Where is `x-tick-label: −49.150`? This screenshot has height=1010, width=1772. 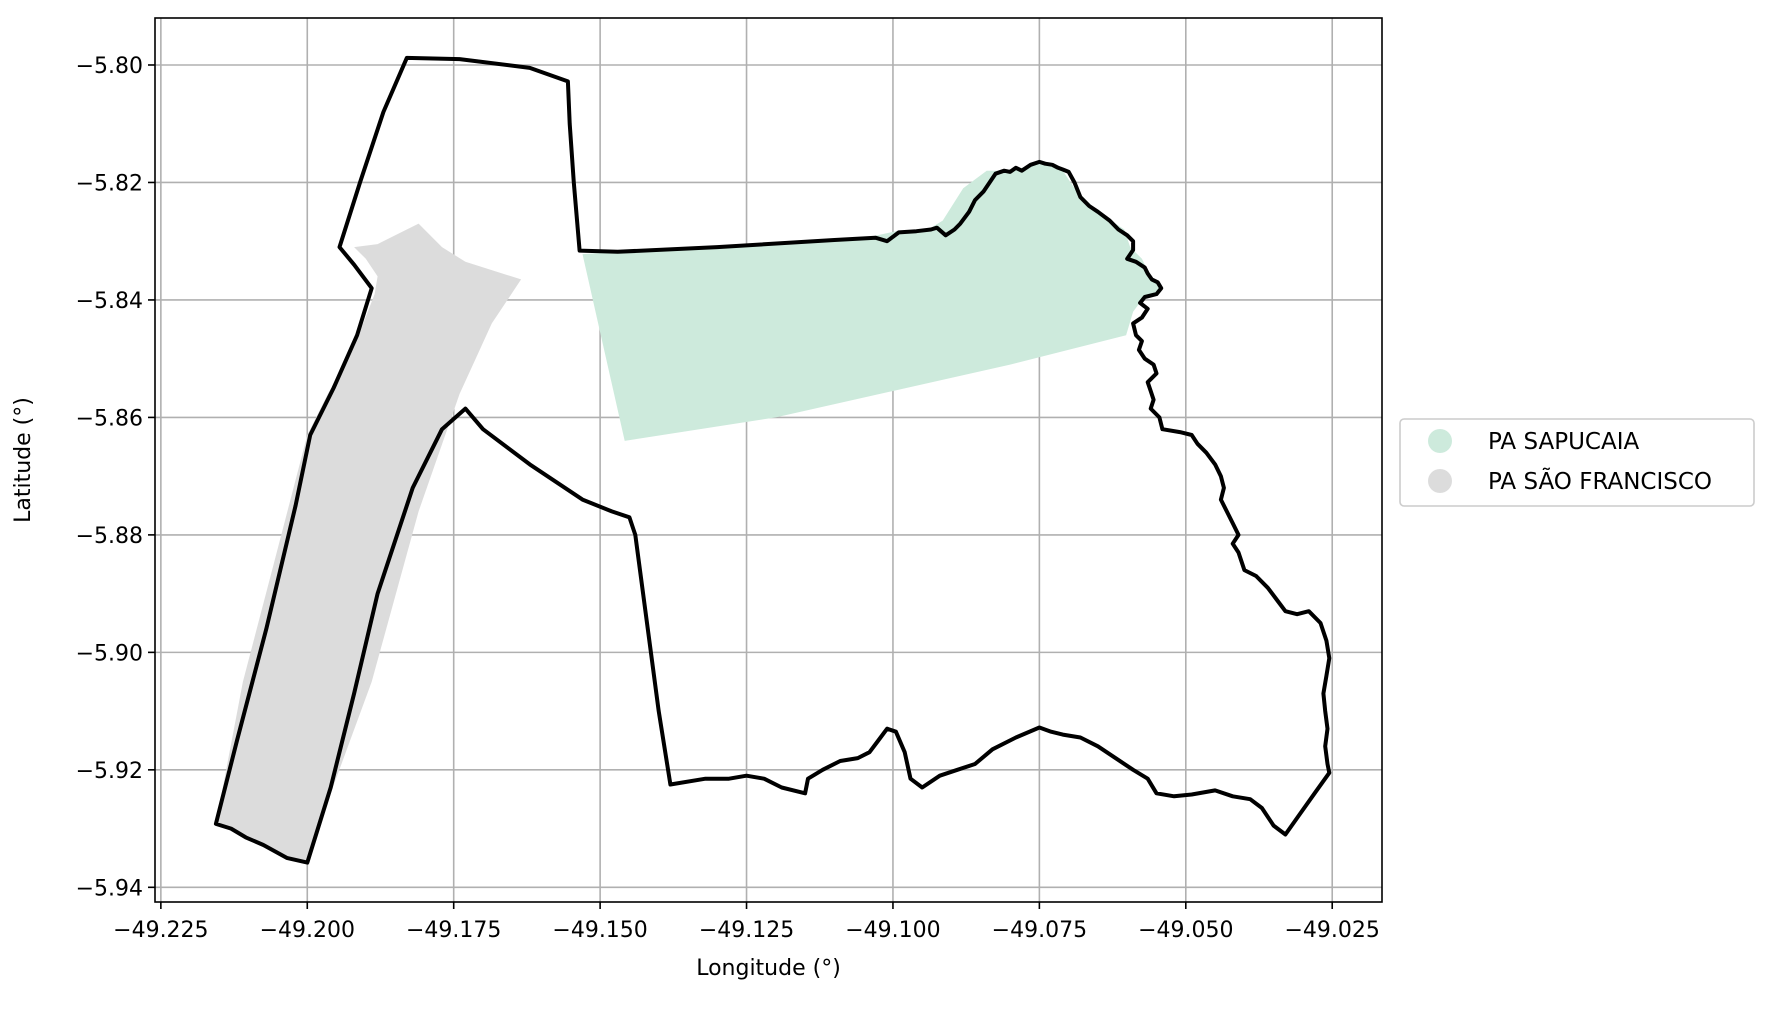 x-tick-label: −49.150 is located at coordinates (599, 930).